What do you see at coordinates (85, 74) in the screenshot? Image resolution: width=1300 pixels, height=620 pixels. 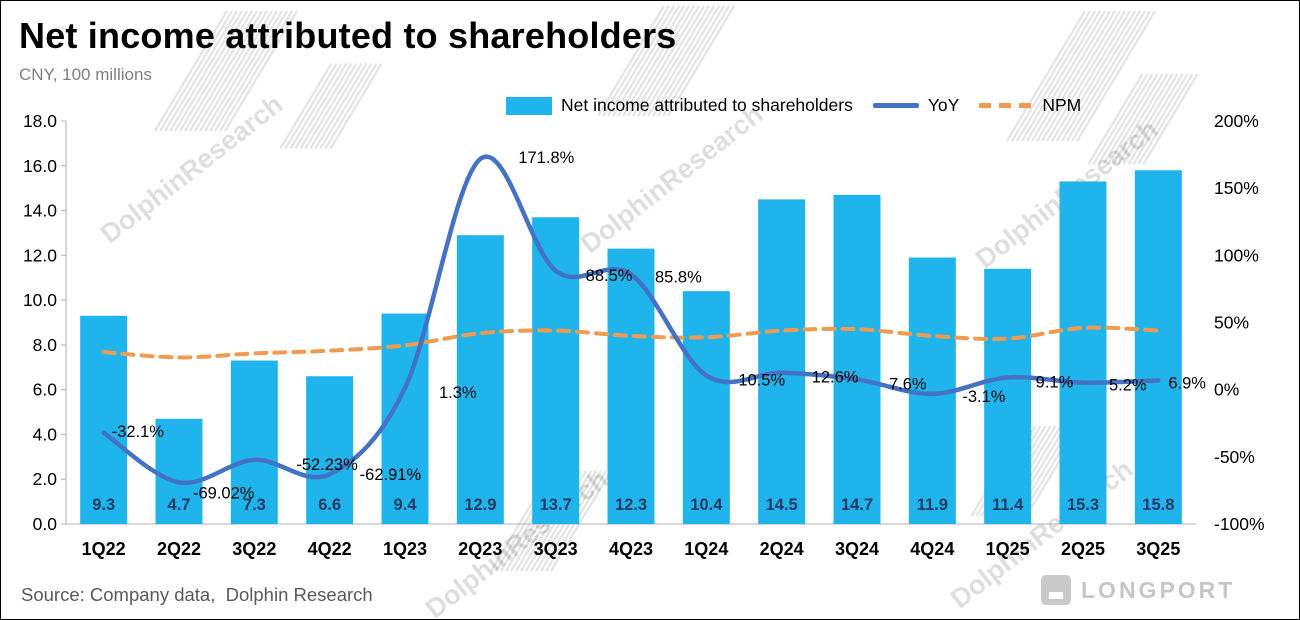 I see `axis-unit-label: CNY, 100 millions` at bounding box center [85, 74].